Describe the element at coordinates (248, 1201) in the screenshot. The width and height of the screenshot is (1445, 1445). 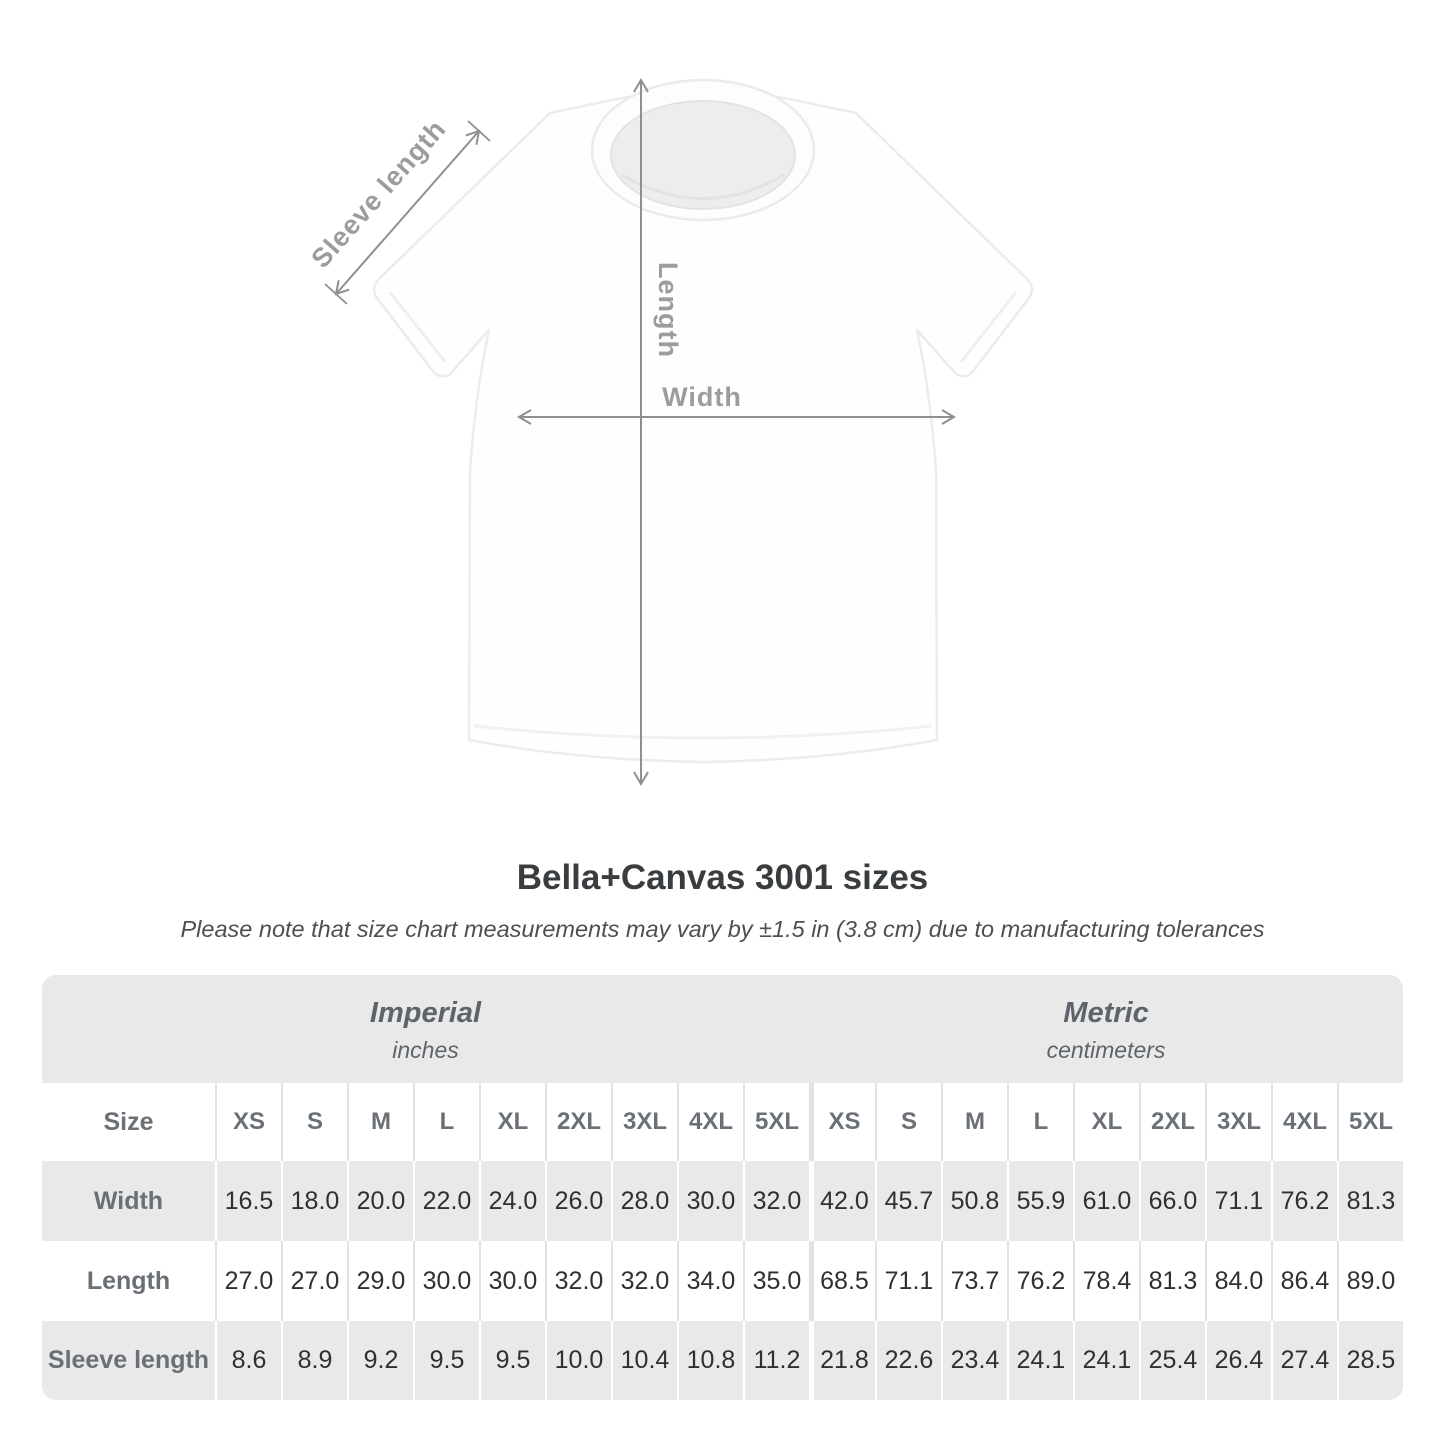
I see `measurement-value: 16.5` at that location.